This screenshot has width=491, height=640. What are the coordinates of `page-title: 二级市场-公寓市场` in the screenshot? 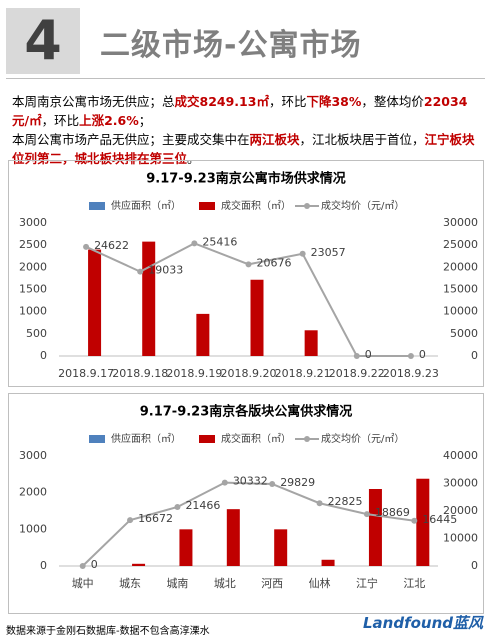 It's located at (231, 45).